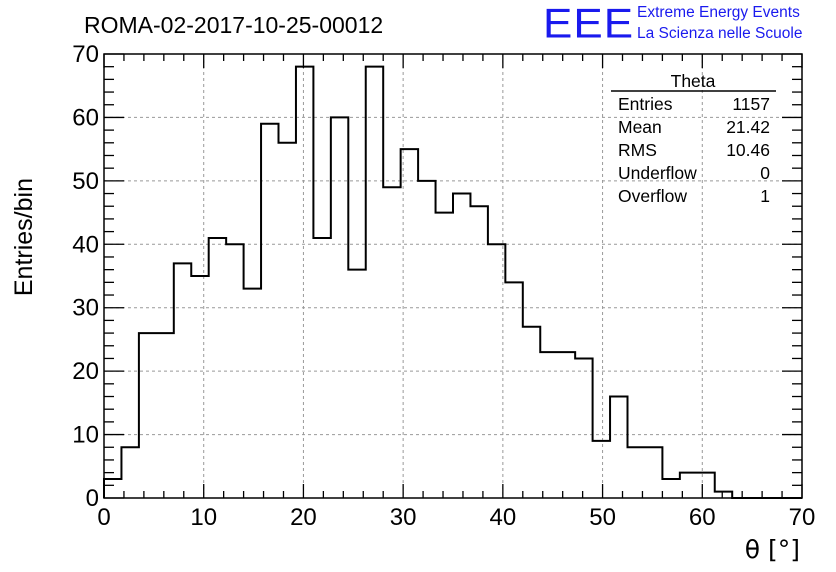  I want to click on x-axis-label: θ [°], so click(772, 549).